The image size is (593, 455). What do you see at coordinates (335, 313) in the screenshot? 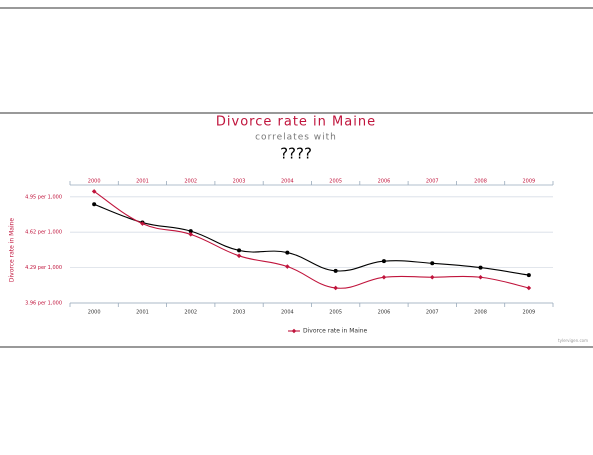
I see `x-tick-label: 2005` at bounding box center [335, 313].